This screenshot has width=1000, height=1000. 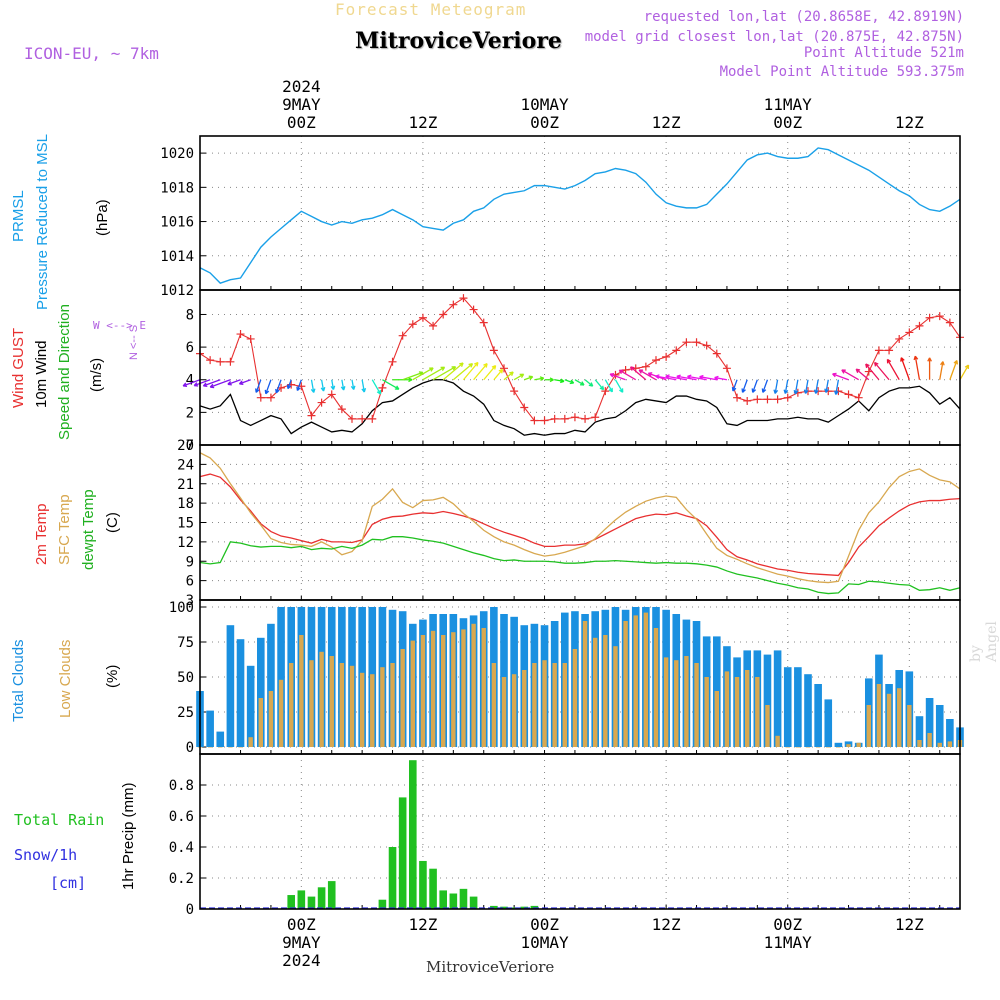 What do you see at coordinates (181, 879) in the screenshot?
I see `y-tick-label: 0.2` at bounding box center [181, 879].